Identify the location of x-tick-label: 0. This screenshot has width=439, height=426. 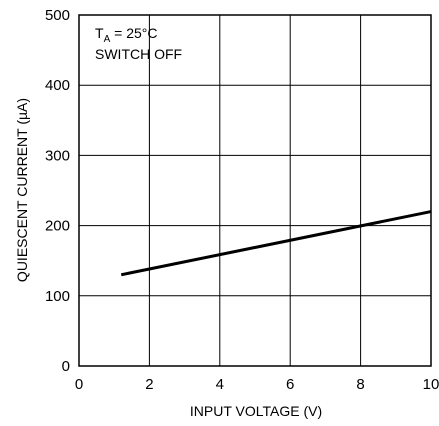
(79, 384).